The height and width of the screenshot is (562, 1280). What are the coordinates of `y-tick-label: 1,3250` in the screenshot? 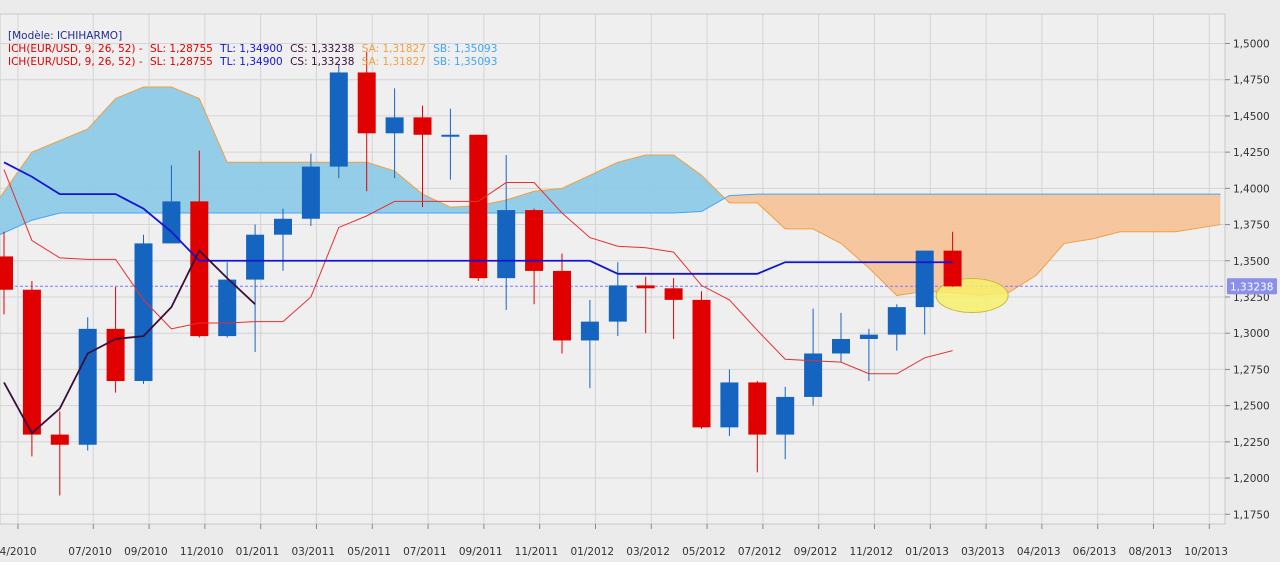 It's located at (1251, 298).